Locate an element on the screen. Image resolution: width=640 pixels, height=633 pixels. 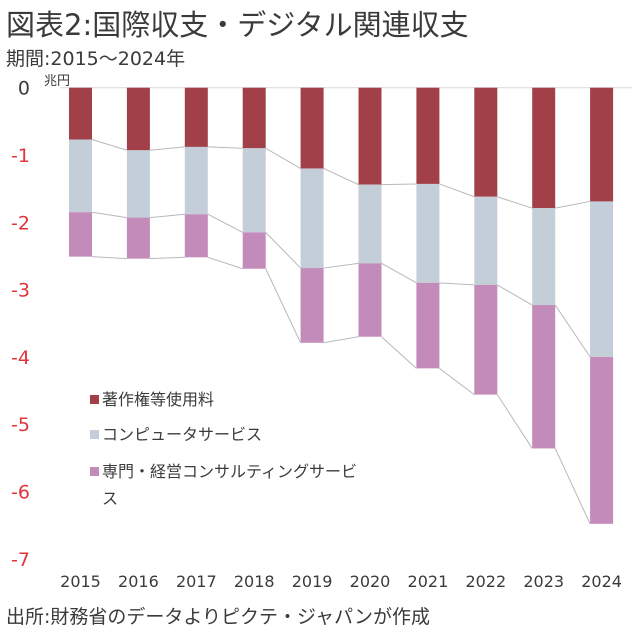
x-tick-label: 2016 is located at coordinates (138, 581).